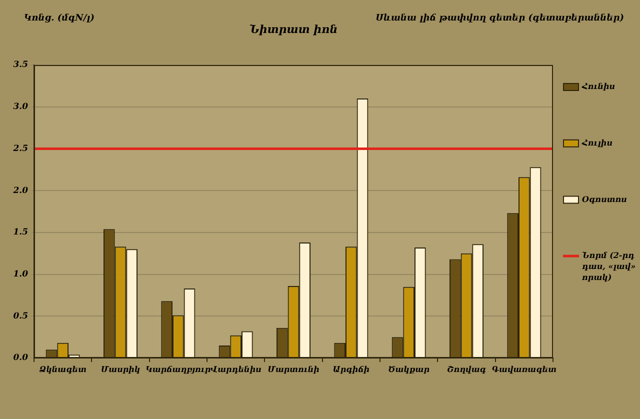  Describe the element at coordinates (467, 369) in the screenshot. I see `x-tick-label: Շողվագ` at that location.